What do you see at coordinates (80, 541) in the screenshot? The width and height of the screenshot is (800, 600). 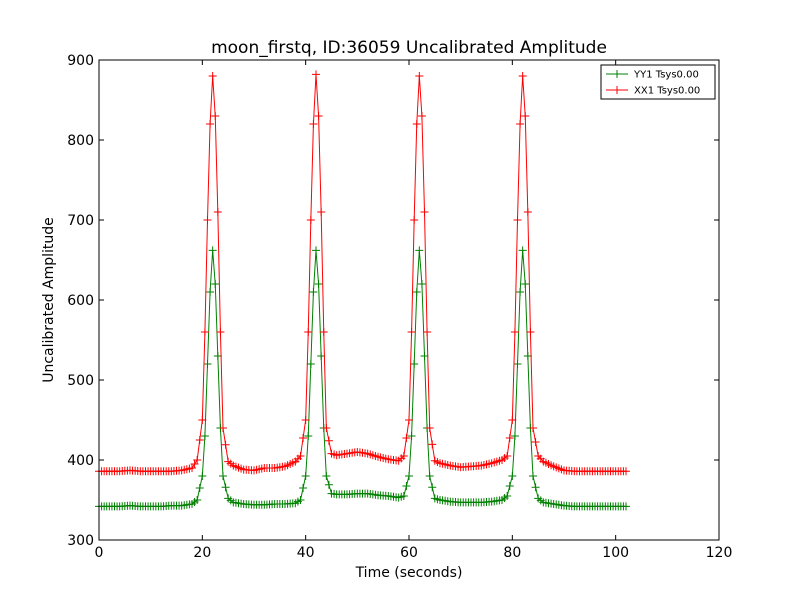 I see `y-tick-label: 300` at bounding box center [80, 541].